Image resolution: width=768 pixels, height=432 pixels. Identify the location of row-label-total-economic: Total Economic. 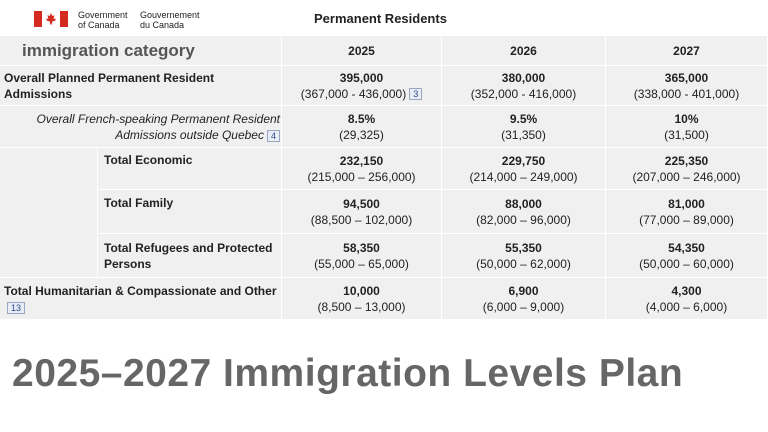
(148, 160).